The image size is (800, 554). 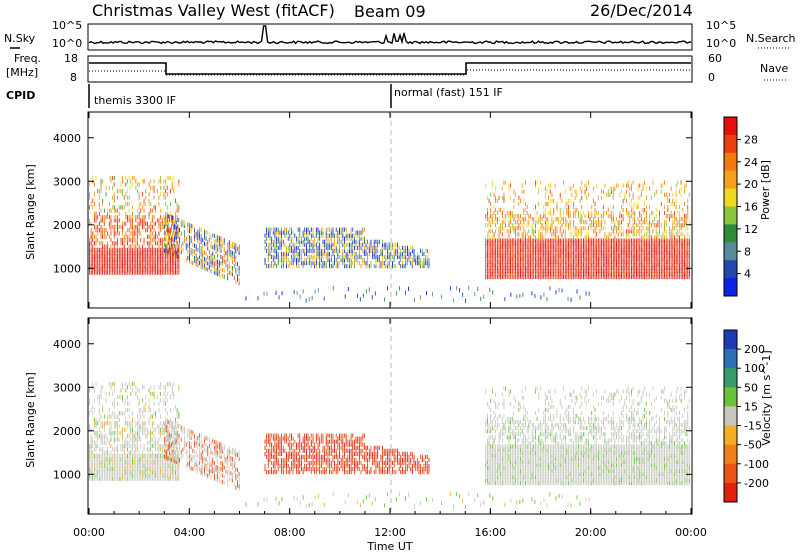 What do you see at coordinates (30, 212) in the screenshot?
I see `power-ylabel: Slant Range [km]` at bounding box center [30, 212].